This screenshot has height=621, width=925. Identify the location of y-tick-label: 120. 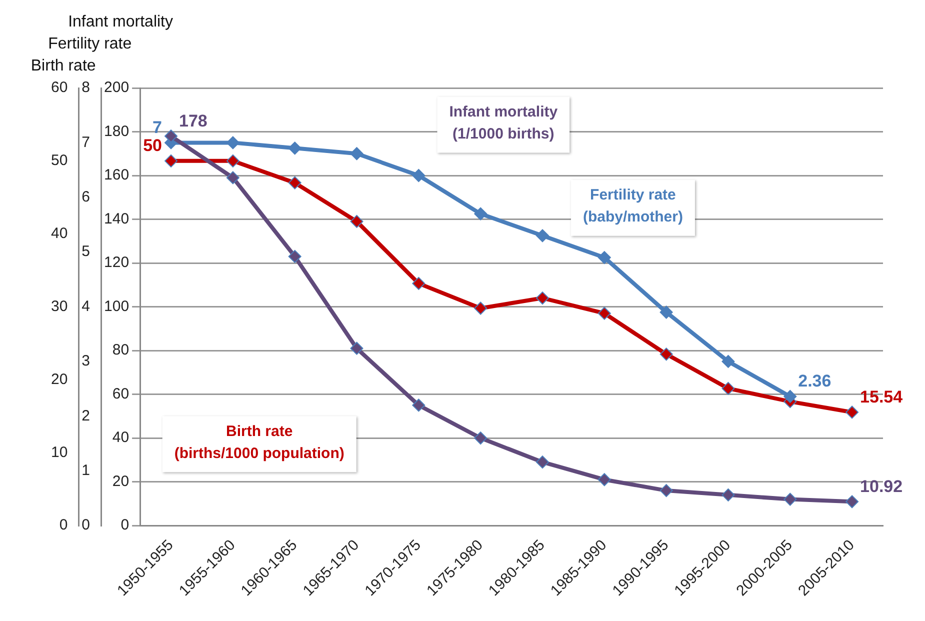
(117, 263).